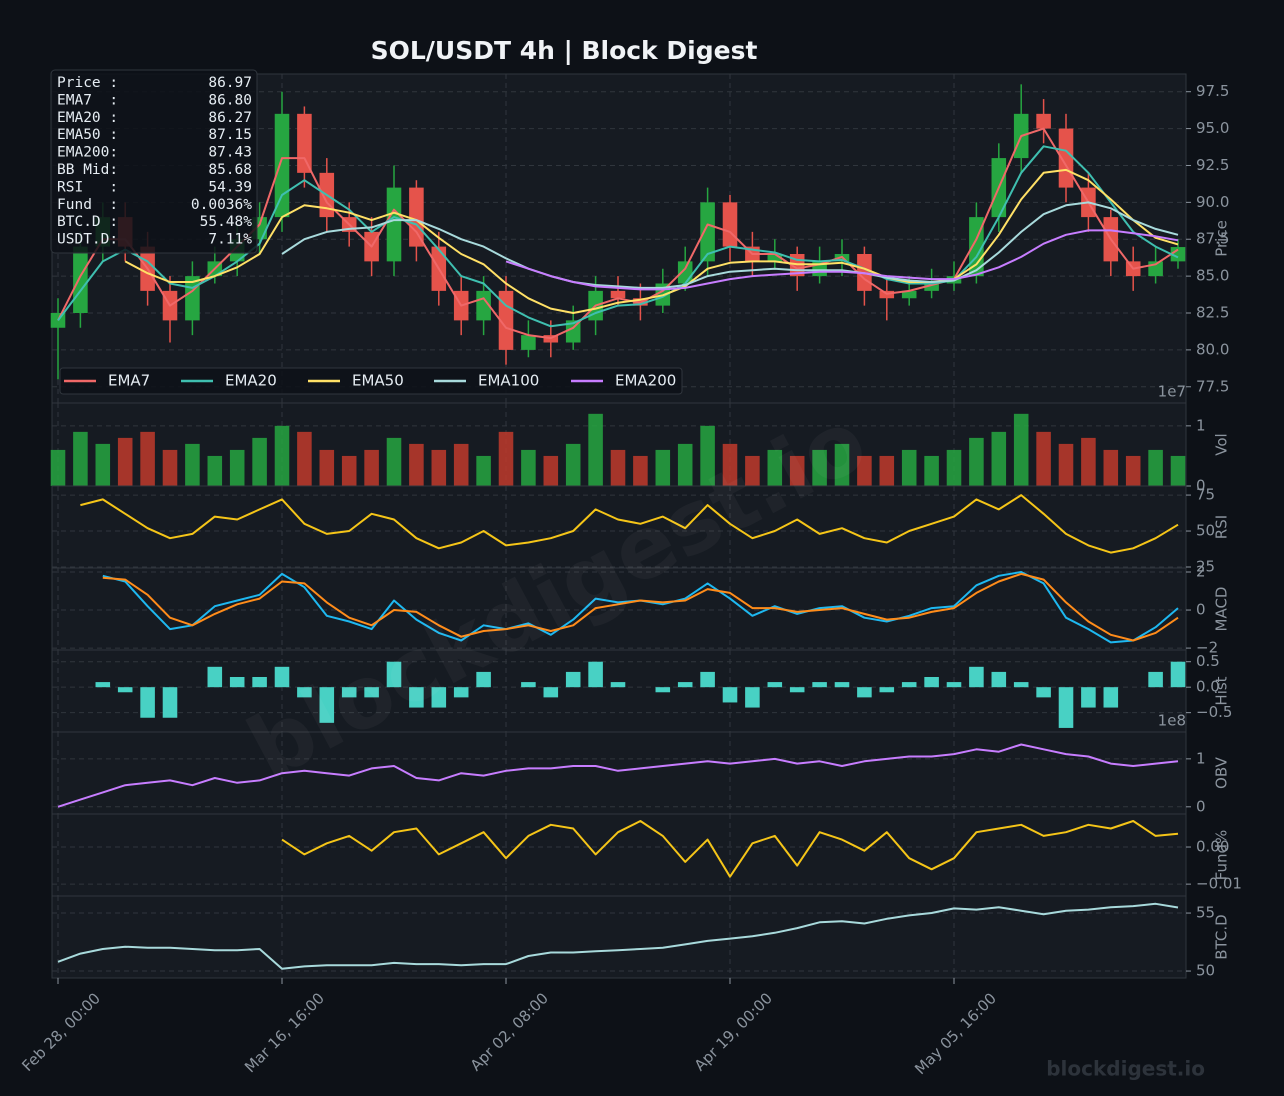 This screenshot has width=1284, height=1096. What do you see at coordinates (230, 187) in the screenshot?
I see `info-value: 54.39` at bounding box center [230, 187].